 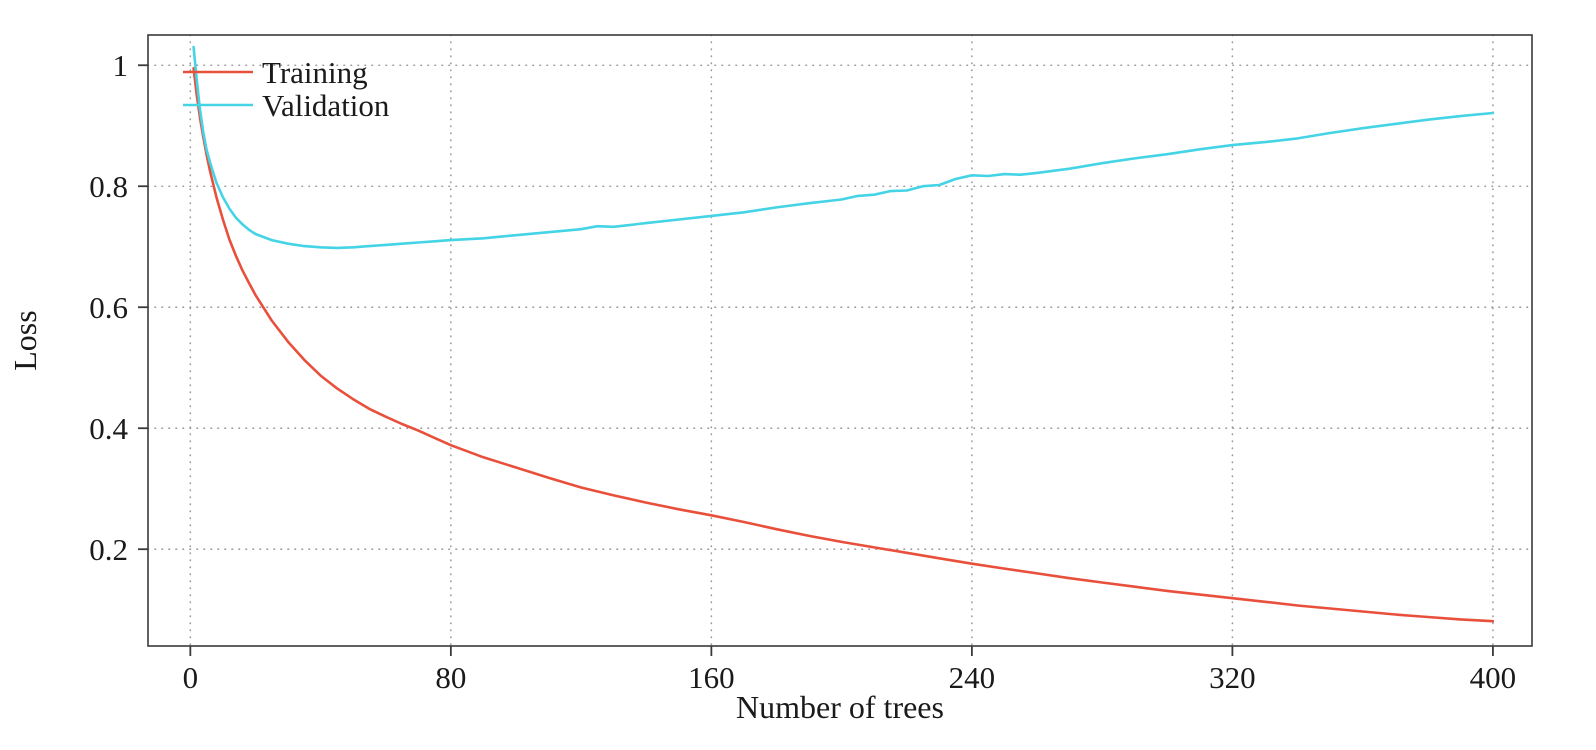 I want to click on x-tick-label: 320, so click(x=1232, y=677).